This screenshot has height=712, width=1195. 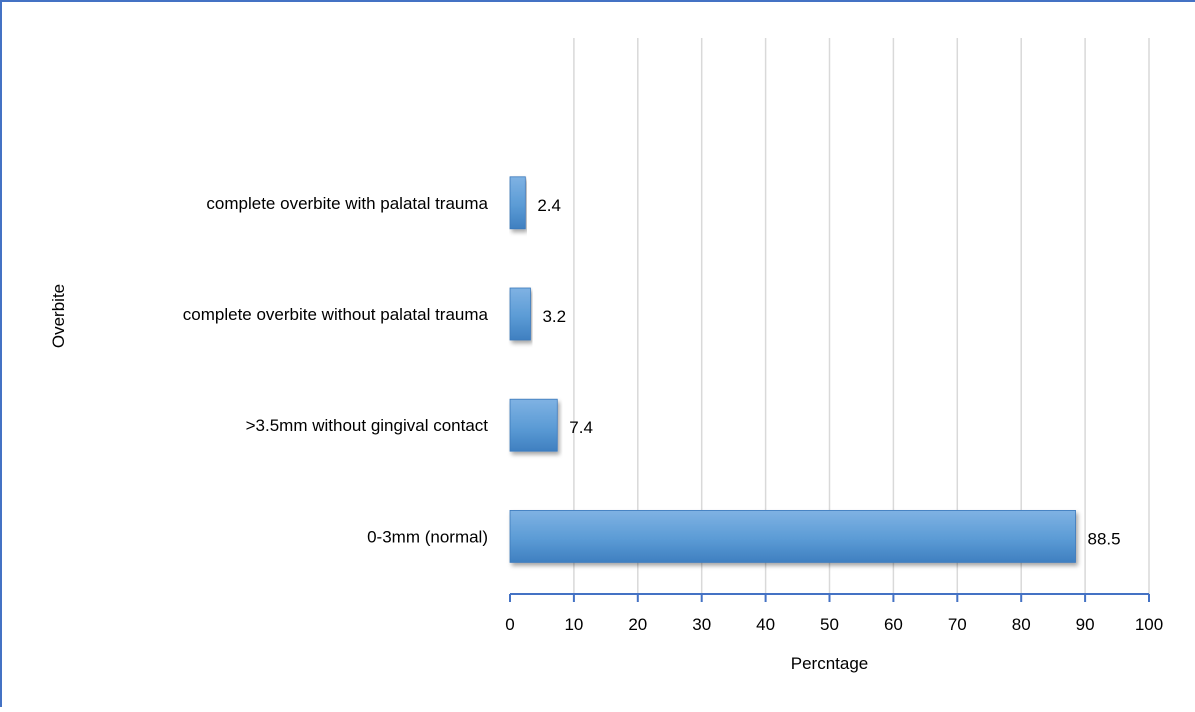 I want to click on data-label: 88.5, so click(x=1104, y=538).